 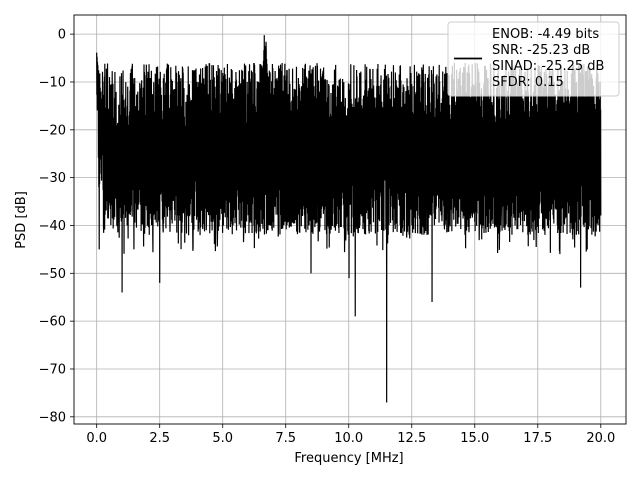 I want to click on legend-line-enob: ENOB: -4.49 bits, so click(x=545, y=34).